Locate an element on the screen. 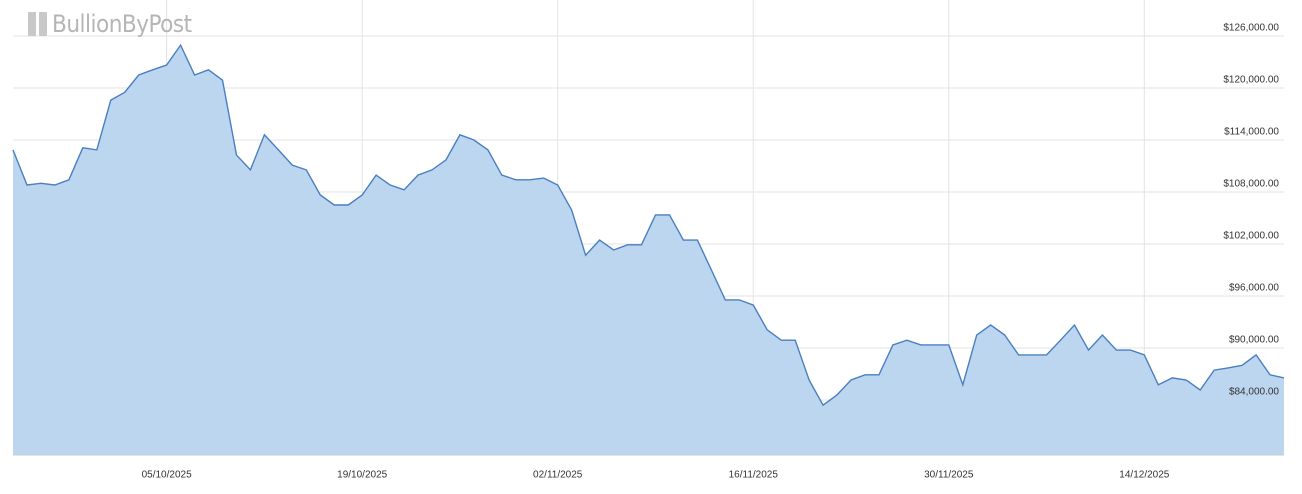 Image resolution: width=1302 pixels, height=494 pixels. watermark: BullionByPost is located at coordinates (122, 24).